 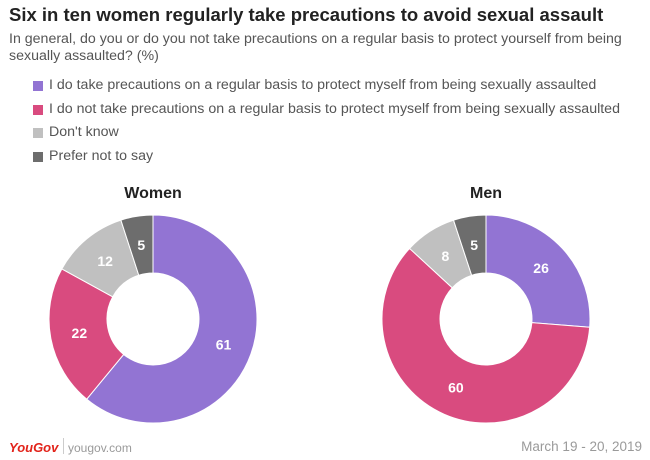 What do you see at coordinates (456, 388) in the screenshot?
I see `slice-value-label: 60` at bounding box center [456, 388].